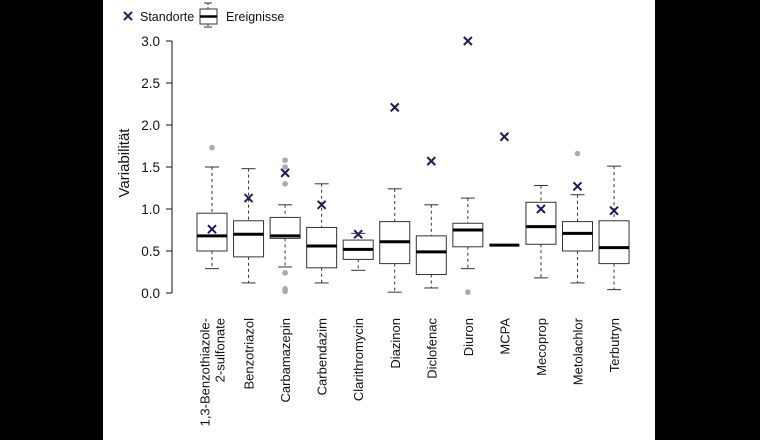 This screenshot has height=440, width=760. Describe the element at coordinates (541, 347) in the screenshot. I see `x-tick-label: Mecoprop` at that location.